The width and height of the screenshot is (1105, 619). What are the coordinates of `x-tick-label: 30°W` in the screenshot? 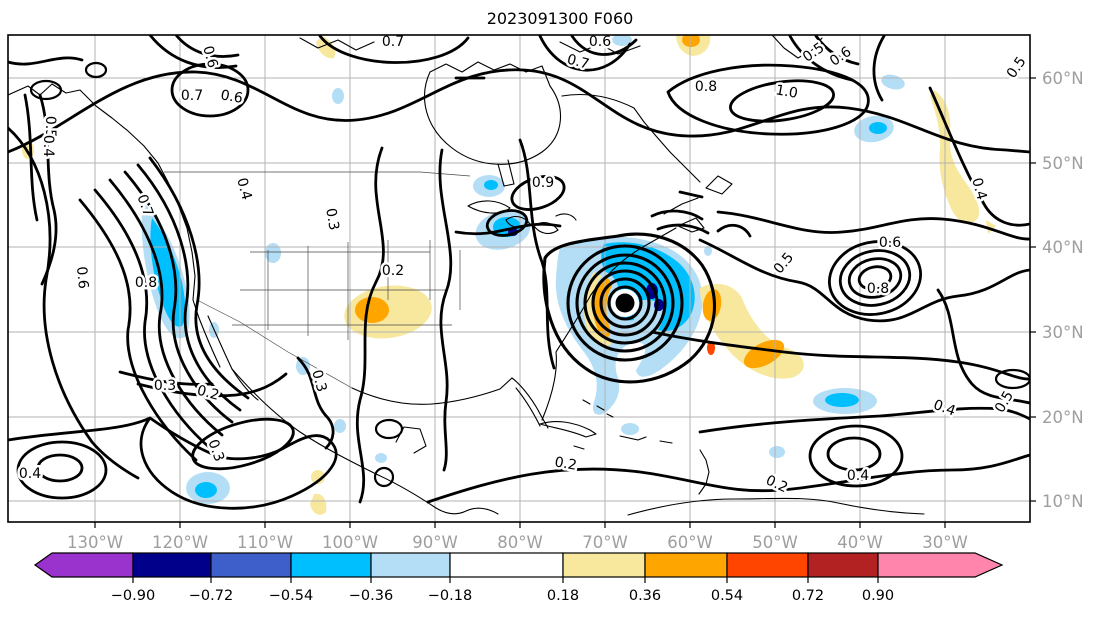 It's located at (945, 542).